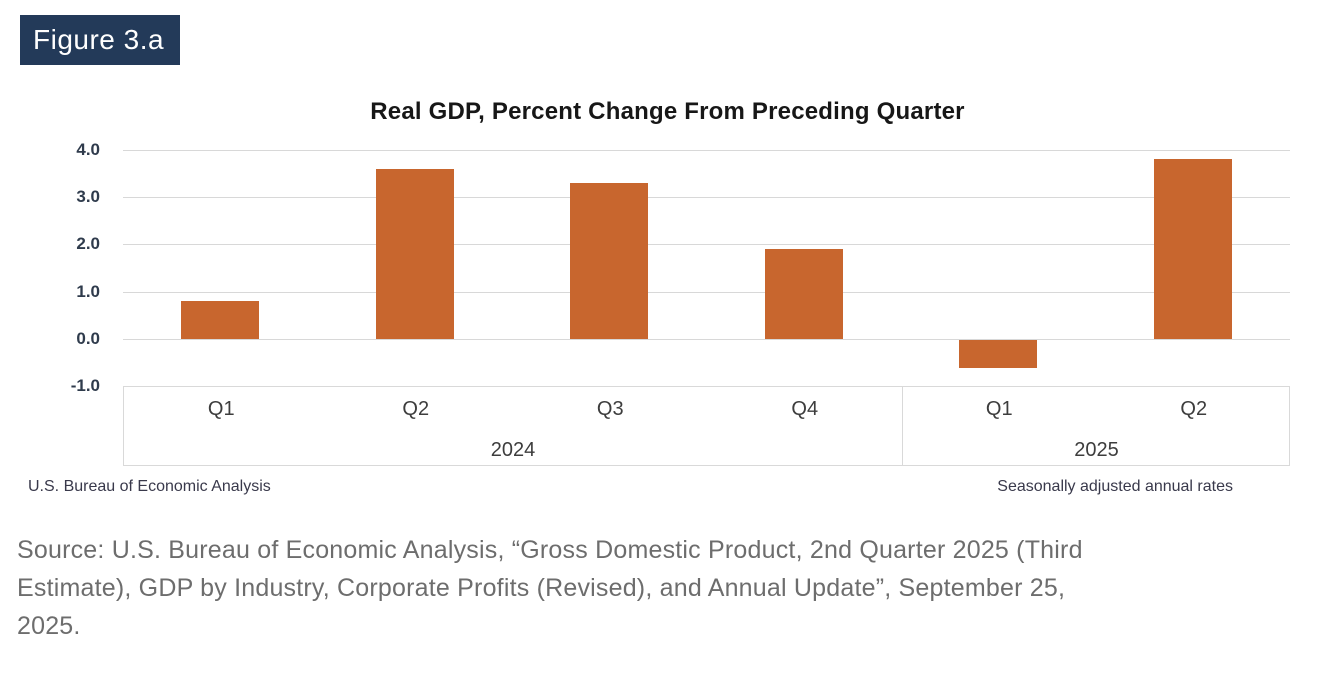 The image size is (1342, 680). I want to click on year-group-separator, so click(902, 426).